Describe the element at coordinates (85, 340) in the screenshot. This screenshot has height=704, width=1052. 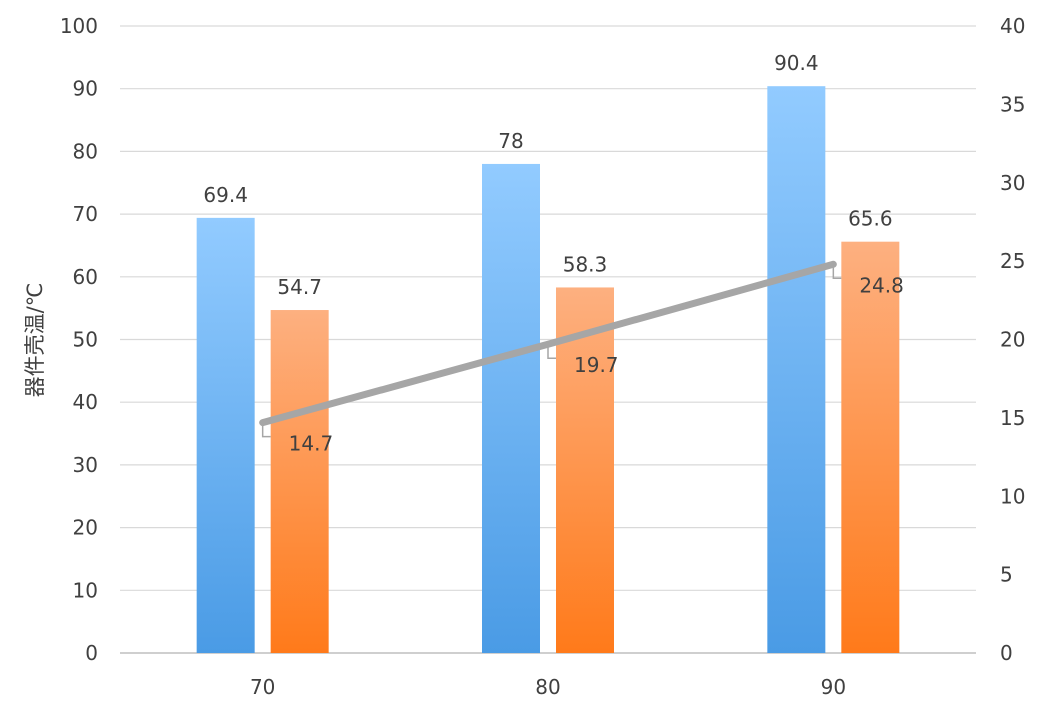
I see `left-tick-label: 50` at that location.